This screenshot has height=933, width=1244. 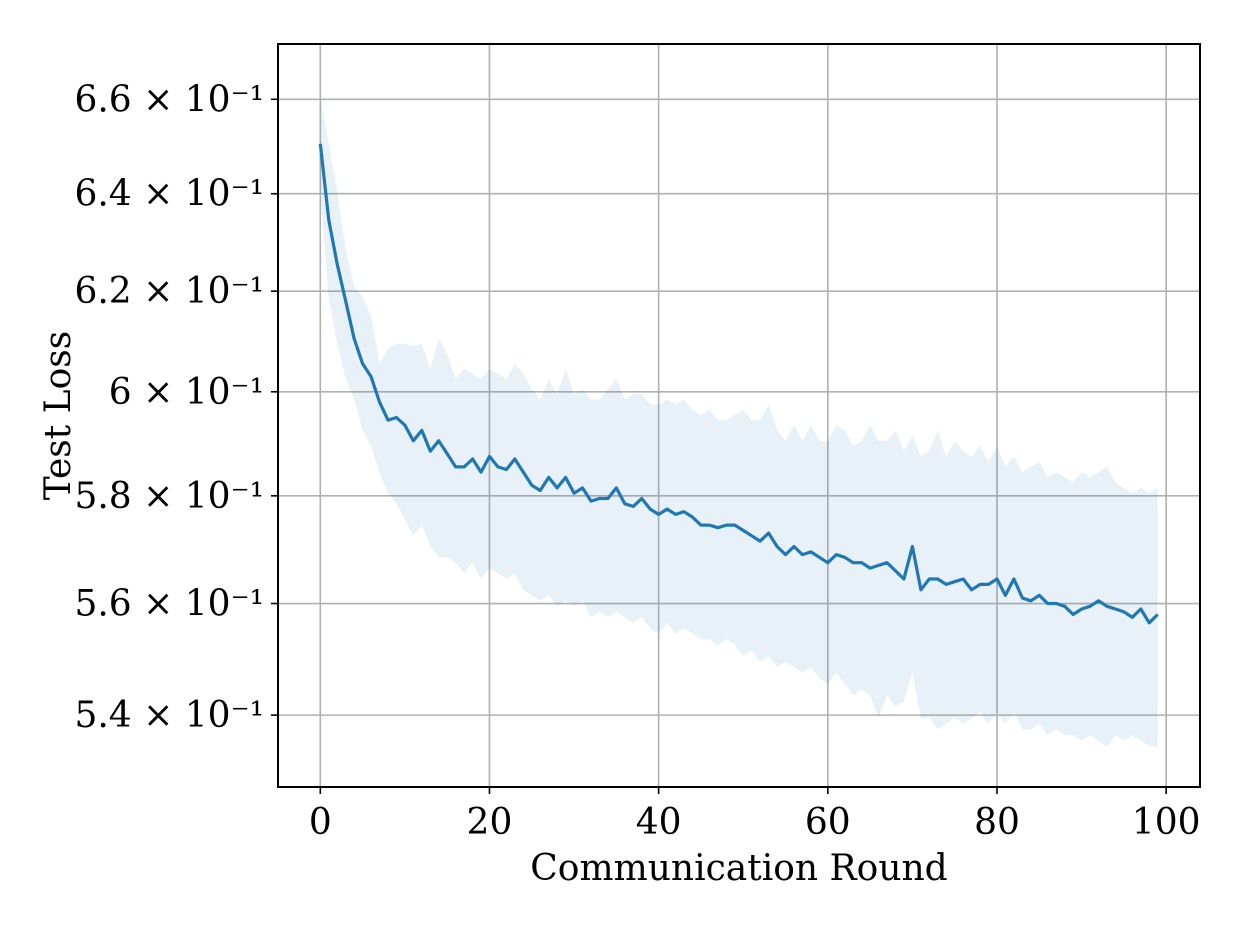 What do you see at coordinates (169, 496) in the screenshot?
I see `y-tick-label: 5.8 × 10⁻¹` at bounding box center [169, 496].